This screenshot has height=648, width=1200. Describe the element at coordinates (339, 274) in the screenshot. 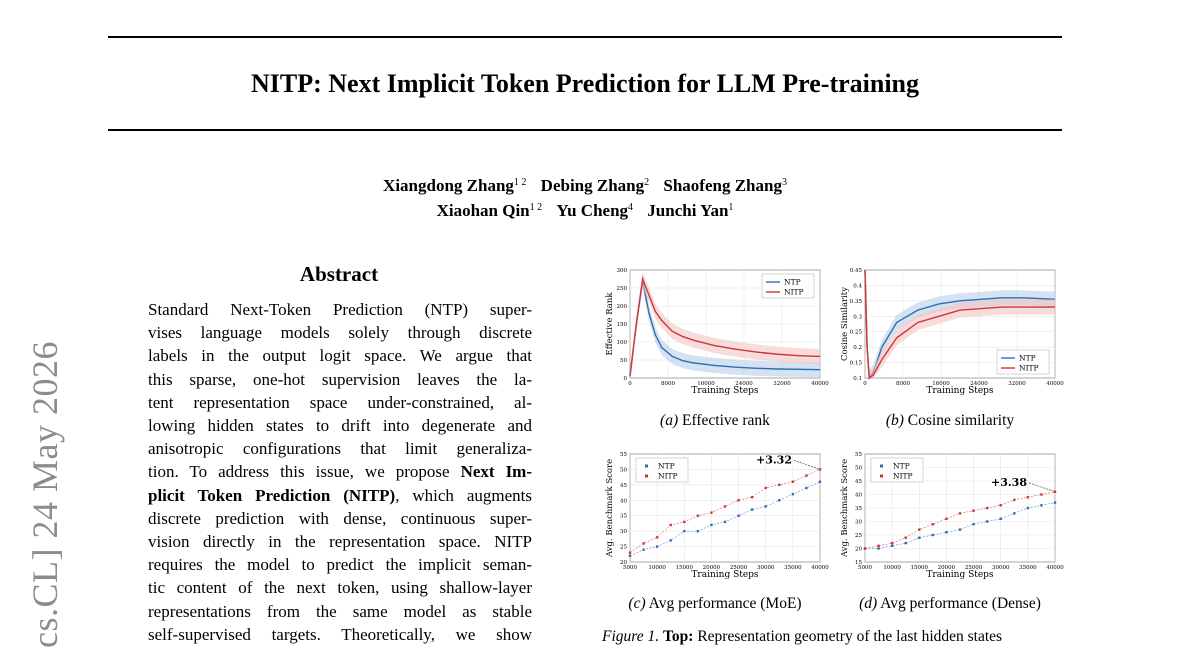

I see `abstract-heading: Abstract` at that location.